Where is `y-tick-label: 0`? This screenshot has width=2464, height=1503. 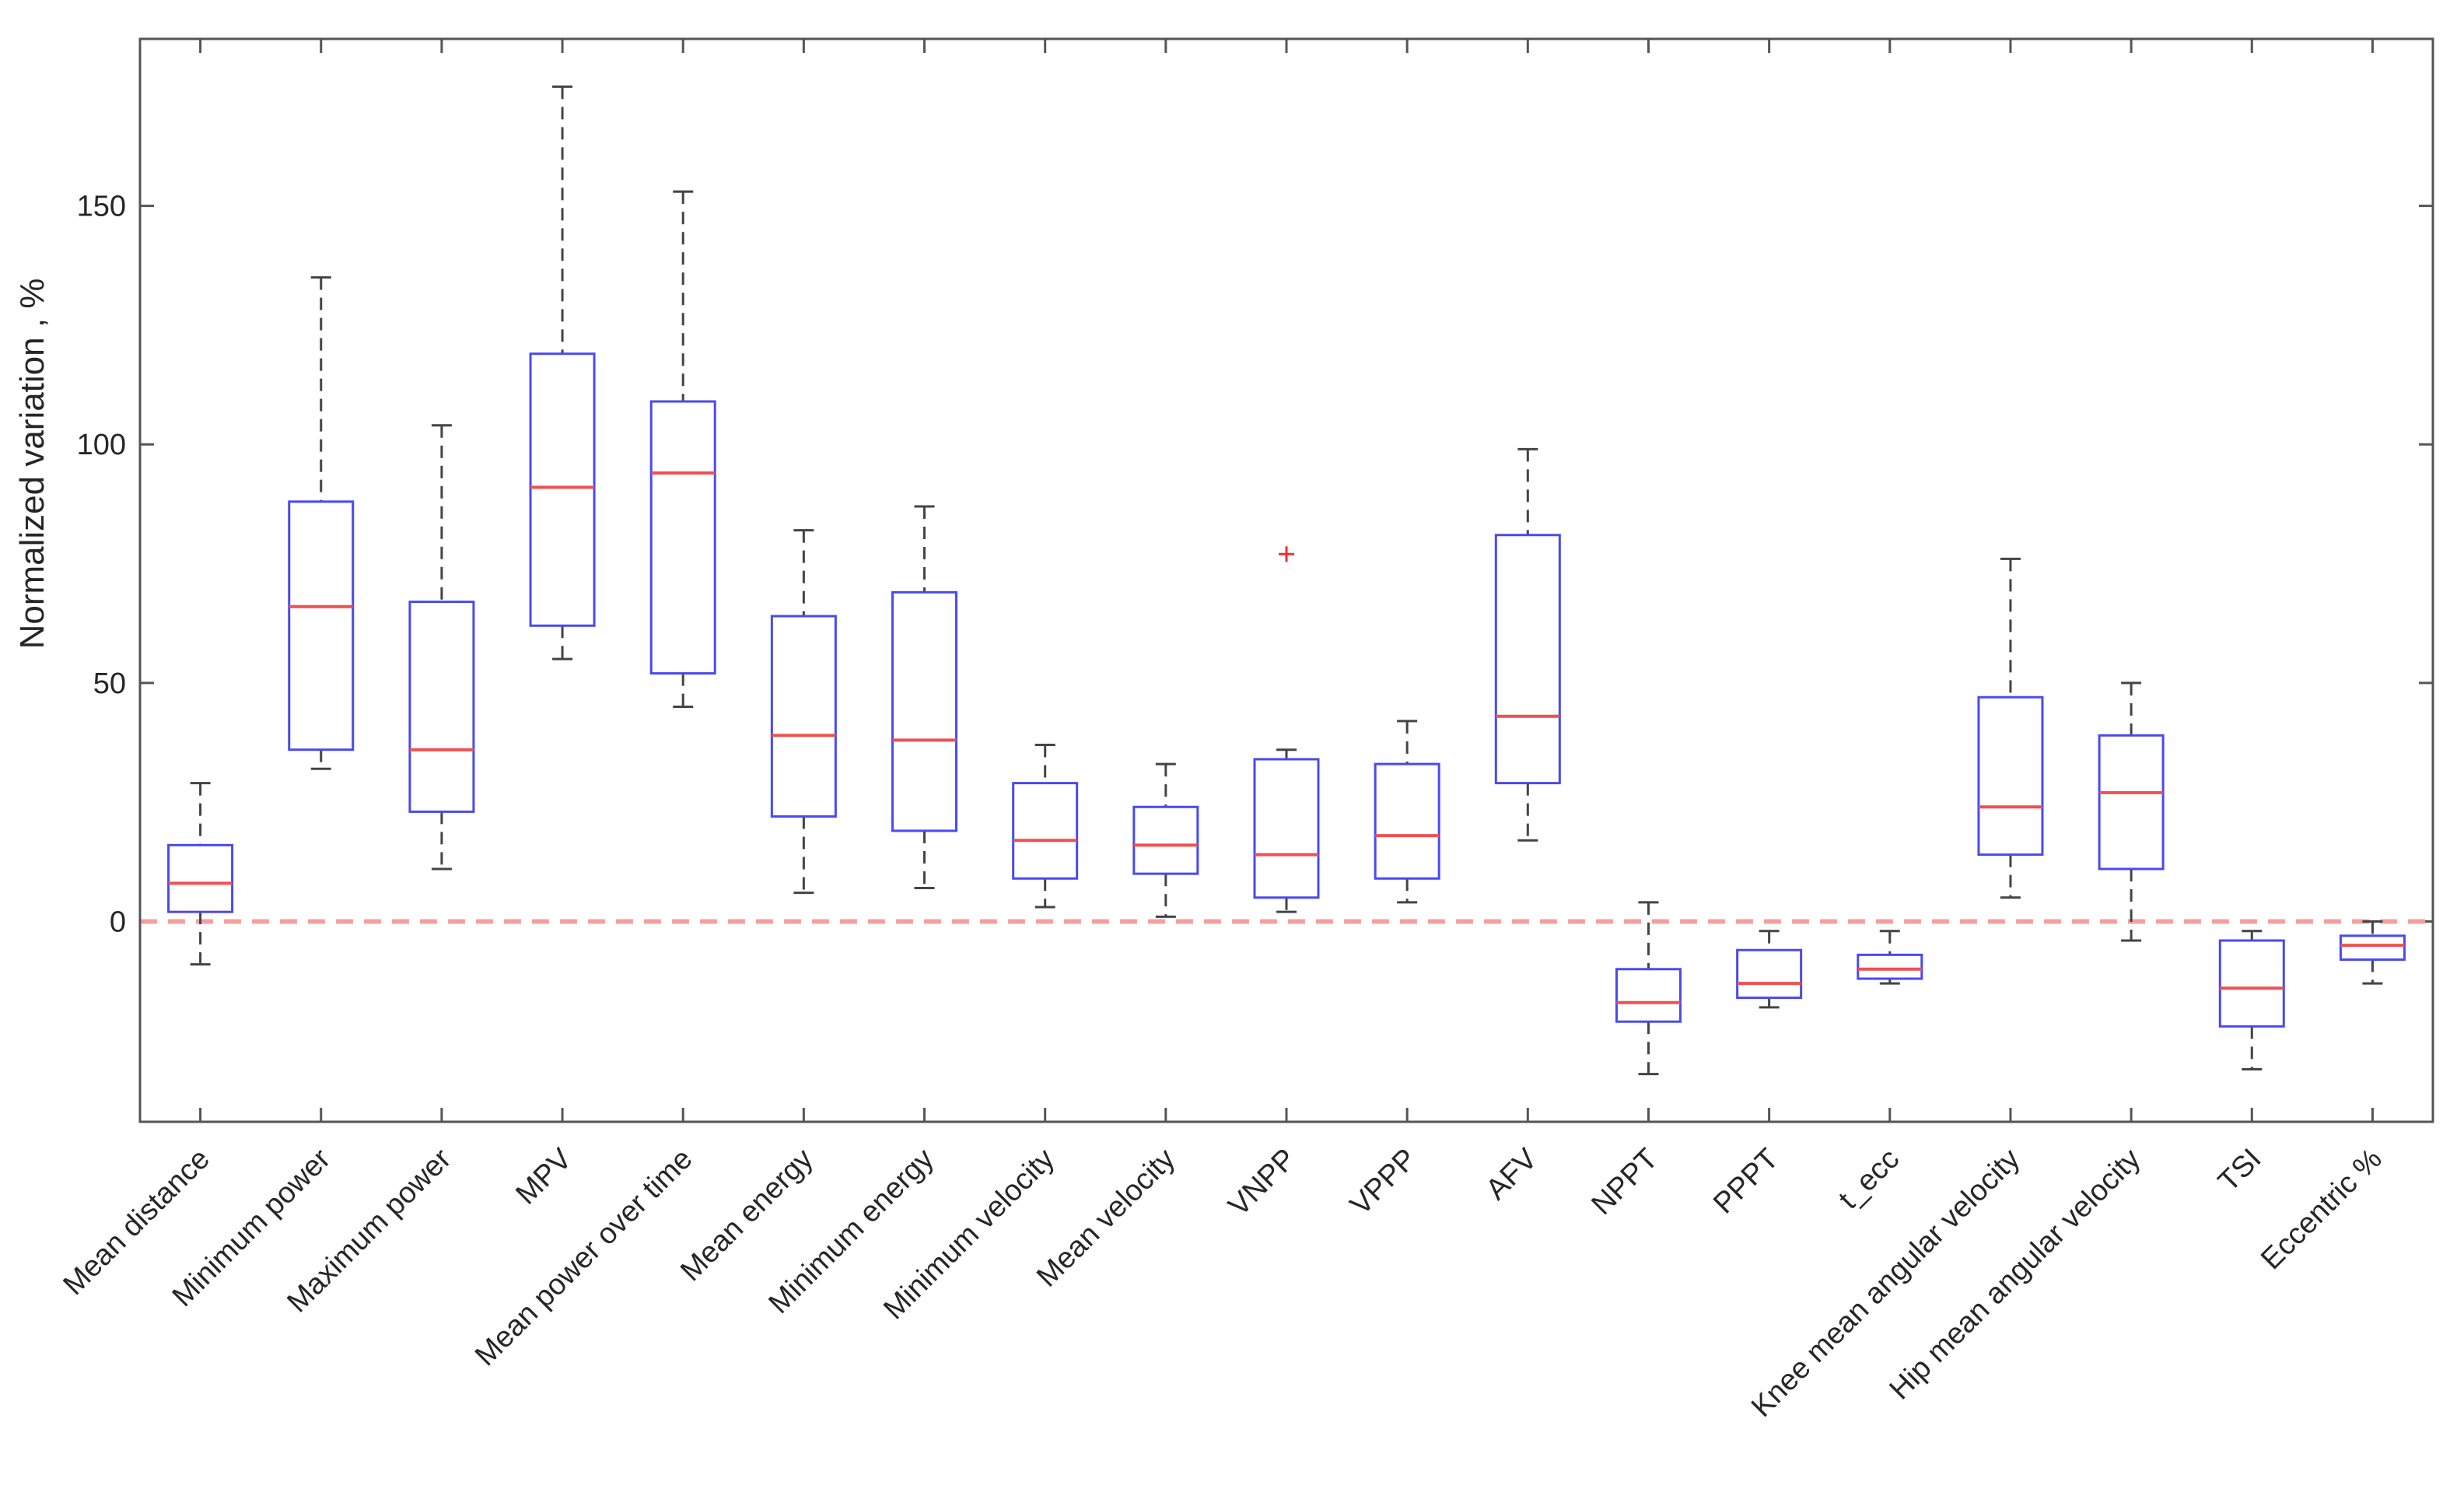 y-tick-label: 0 is located at coordinates (118, 922).